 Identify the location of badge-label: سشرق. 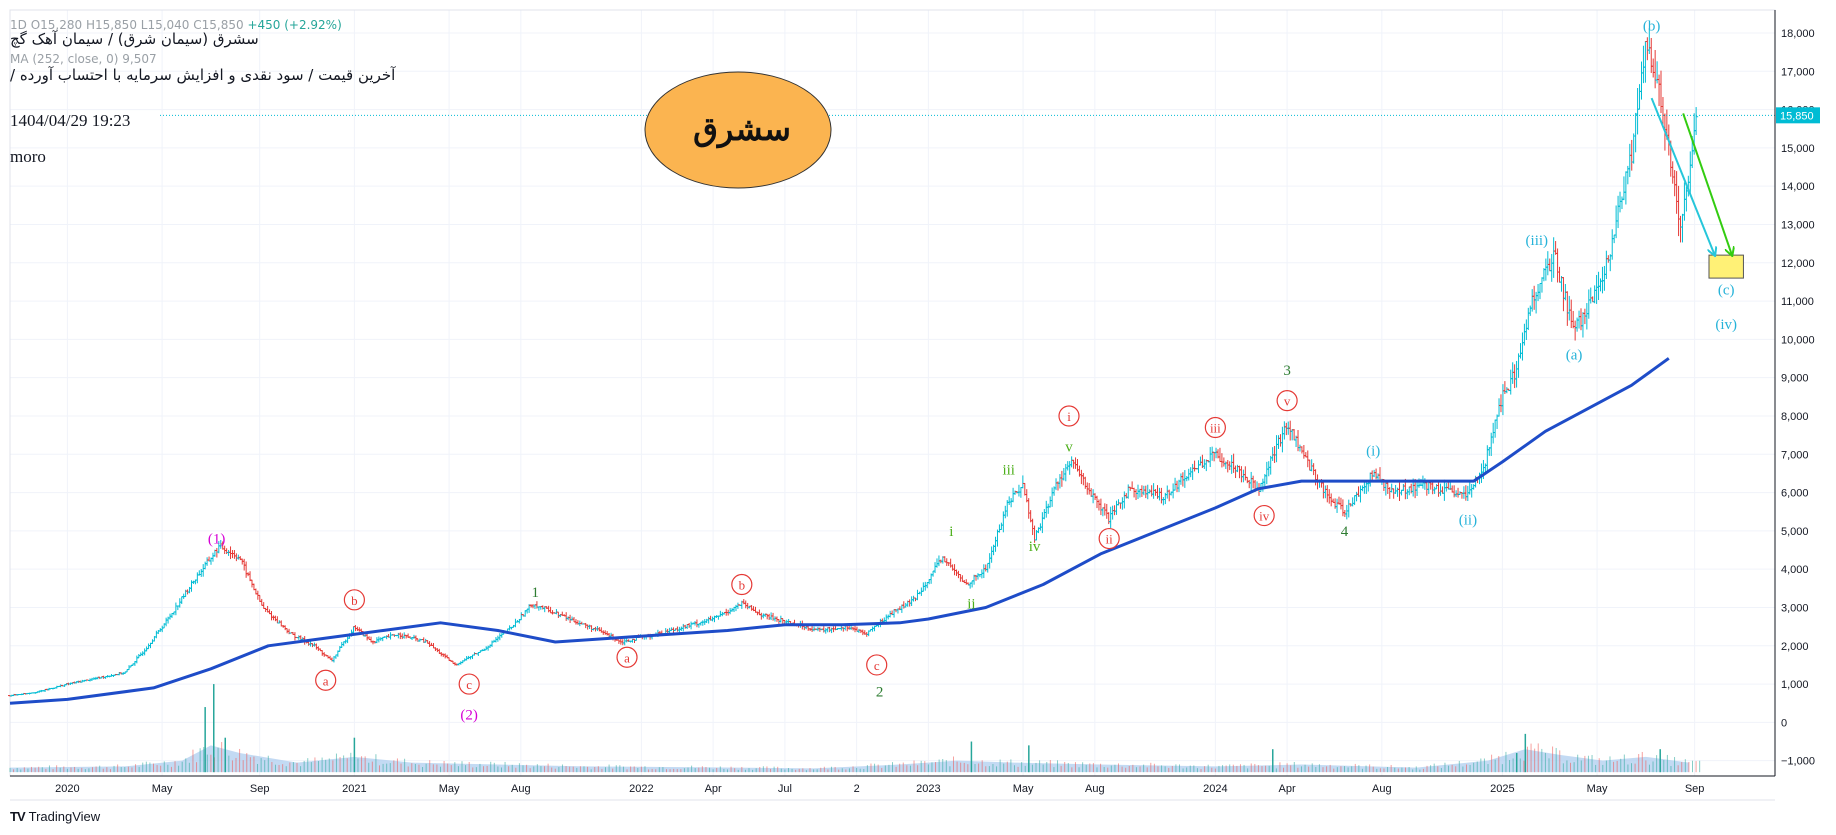
(742, 129).